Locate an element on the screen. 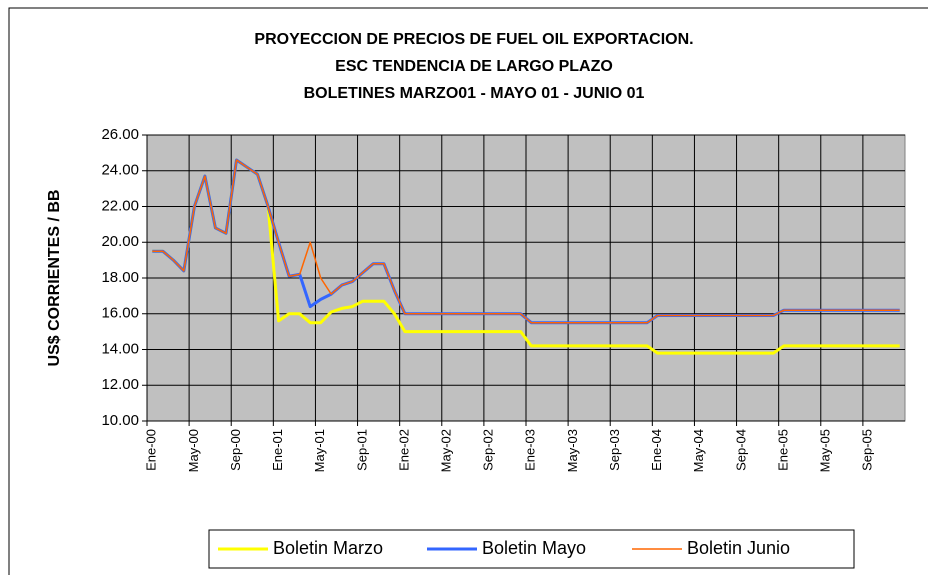 The height and width of the screenshot is (580, 928). x-tick-label: Sep-03 is located at coordinates (614, 450).